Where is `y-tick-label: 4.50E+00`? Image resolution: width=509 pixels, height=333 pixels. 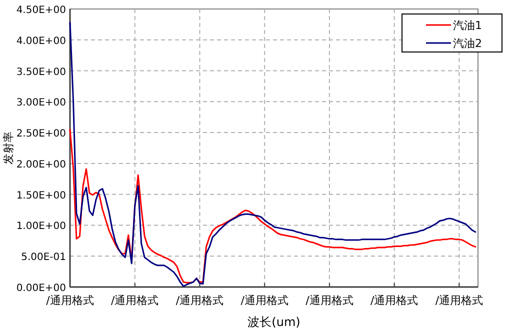
y-tick-label: 4.50E+00 is located at coordinates (41, 10).